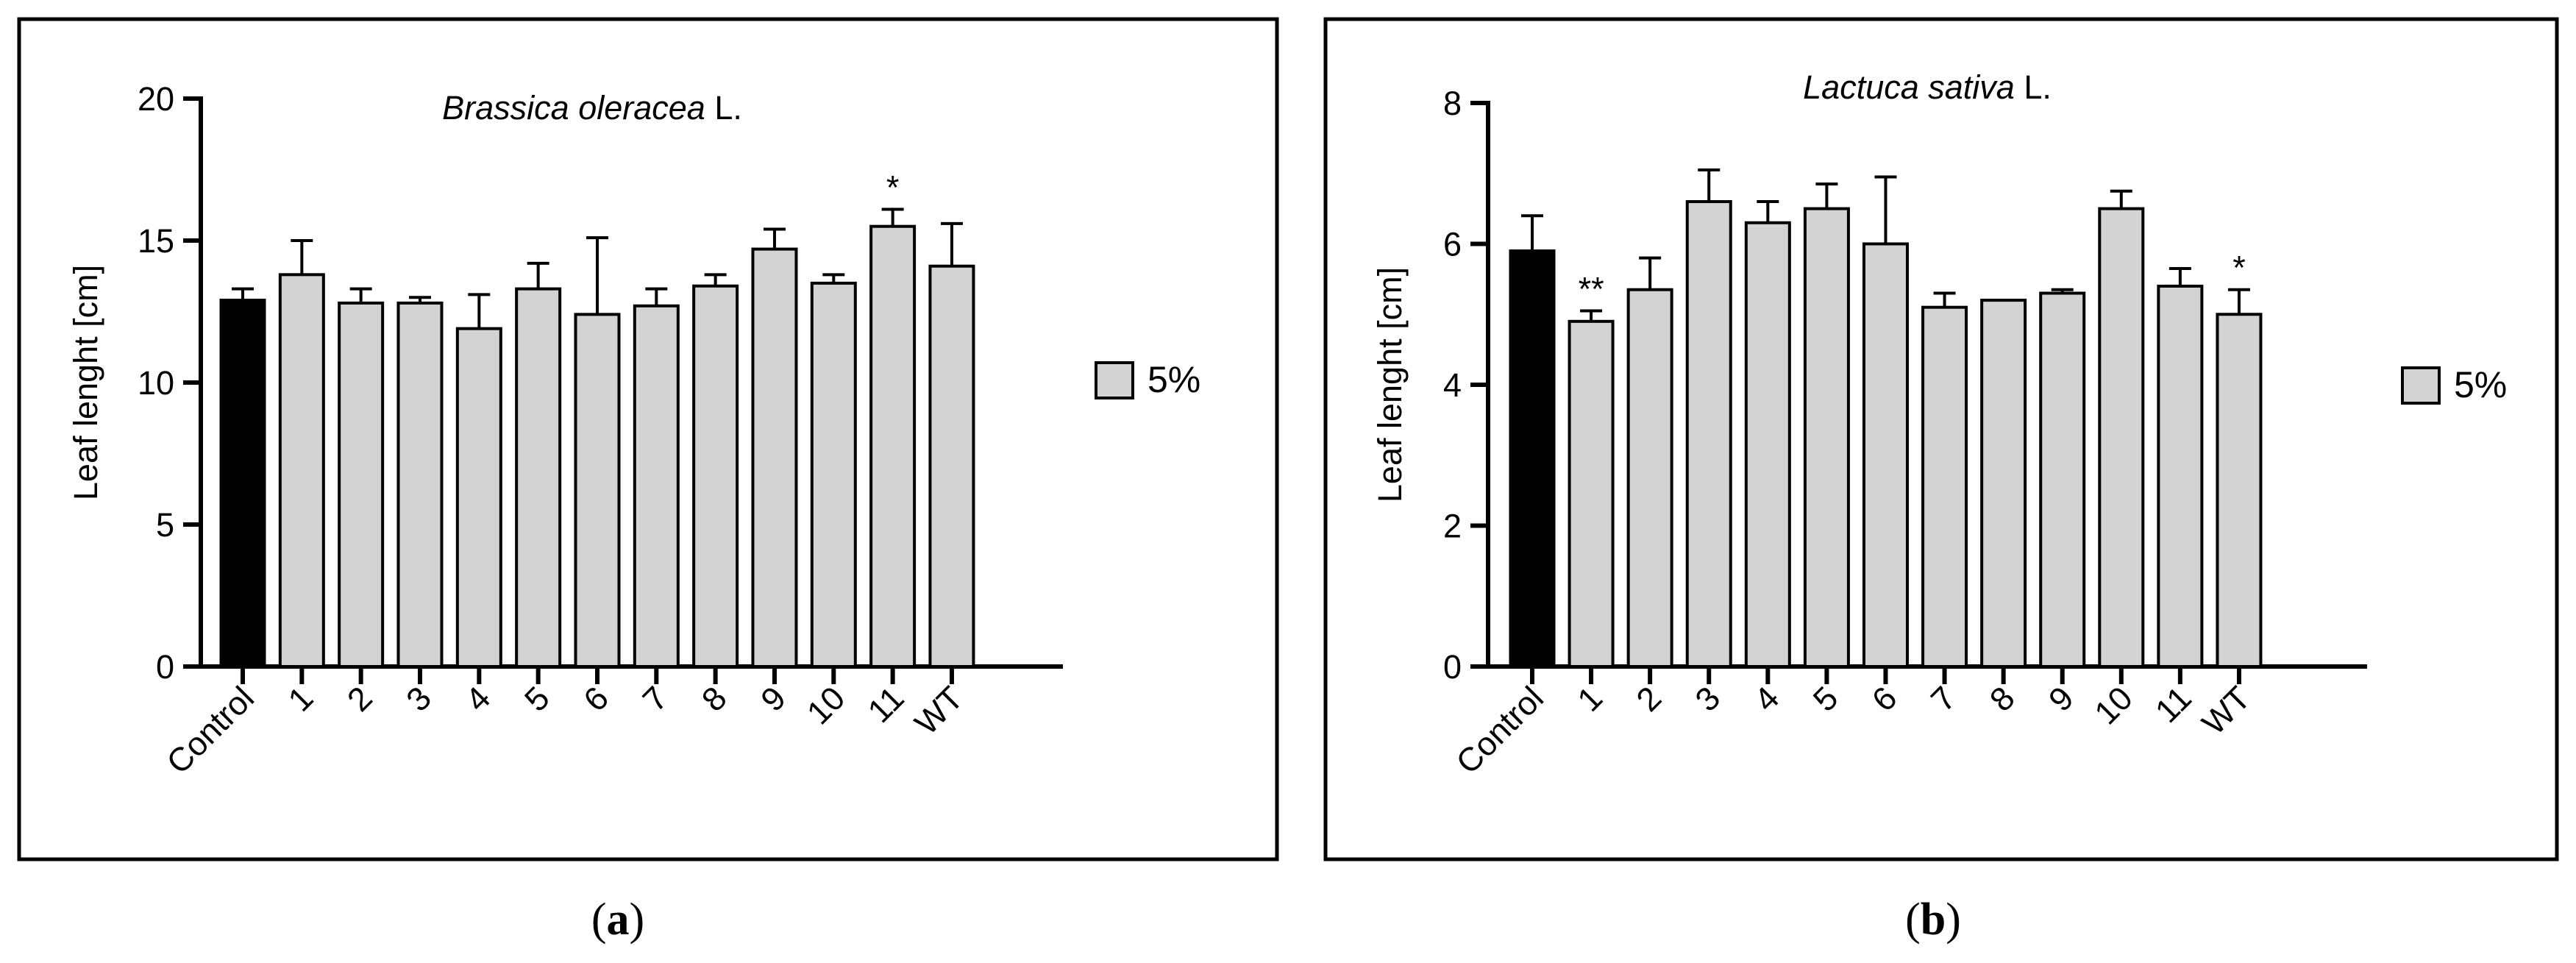 Image resolution: width=2576 pixels, height=963 pixels. I want to click on chart-a-legend-label: 5%, so click(1174, 379).